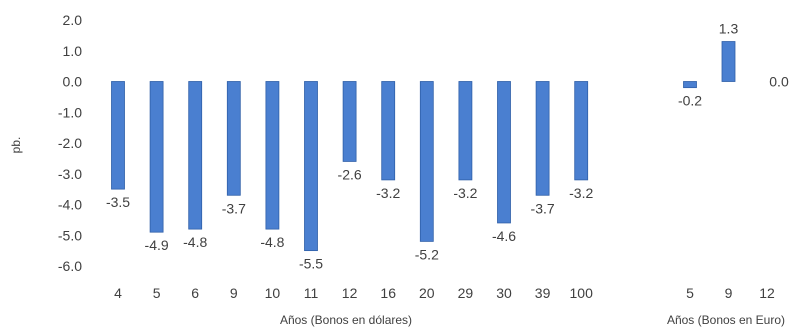 Image resolution: width=804 pixels, height=333 pixels. Describe the element at coordinates (388, 293) in the screenshot. I see `x-tick-label: 16` at that location.